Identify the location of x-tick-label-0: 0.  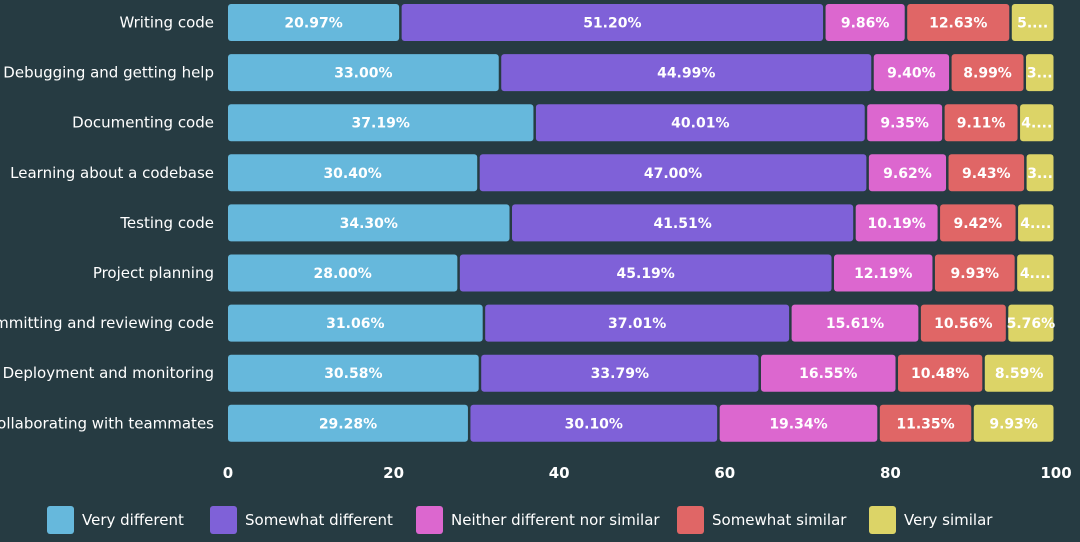
(228, 473).